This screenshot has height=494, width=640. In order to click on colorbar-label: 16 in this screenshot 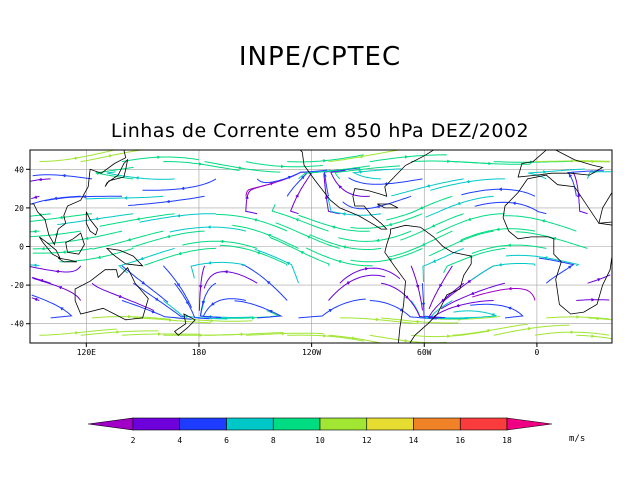, I will do `click(460, 440)`.